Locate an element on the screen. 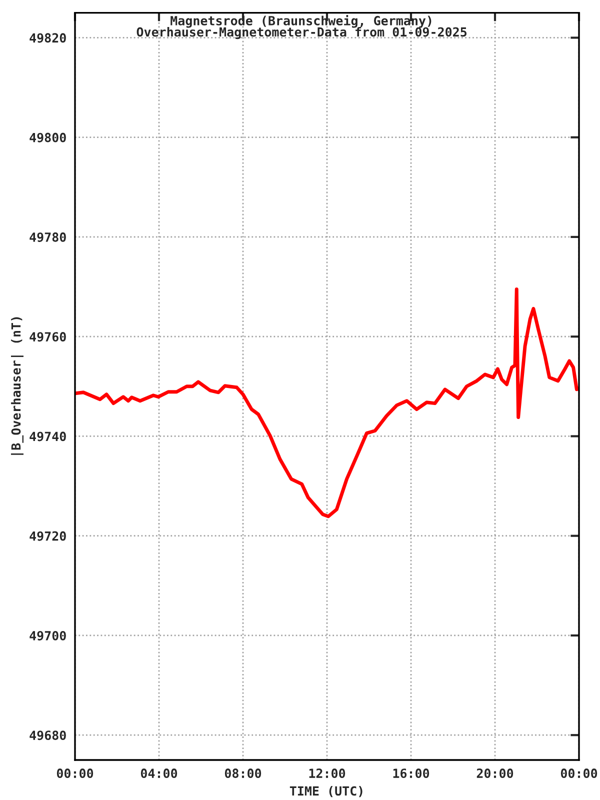 The width and height of the screenshot is (600, 800). y-tick-label: 49740 is located at coordinates (48, 437).